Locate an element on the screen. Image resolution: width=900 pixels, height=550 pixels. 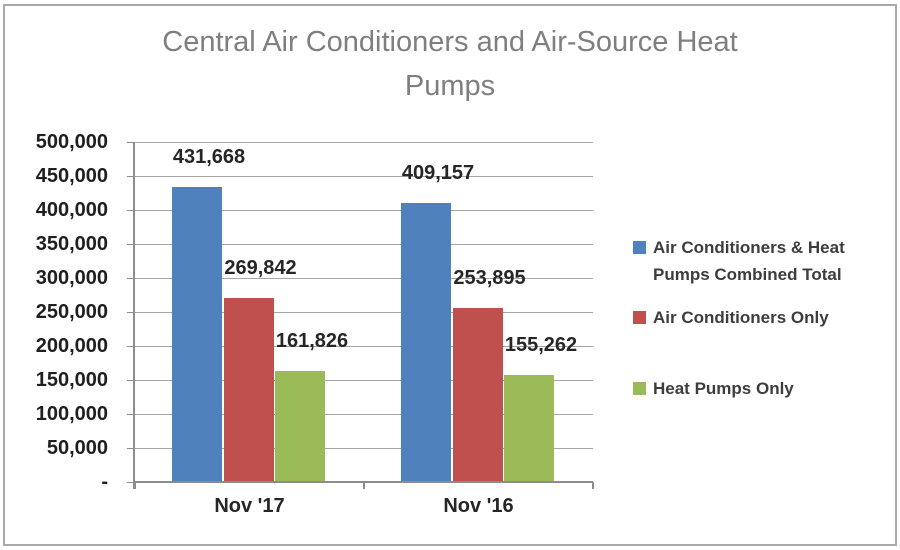
legend-item-heat-pumps-only: Heat Pumps Only is located at coordinates (757, 388).